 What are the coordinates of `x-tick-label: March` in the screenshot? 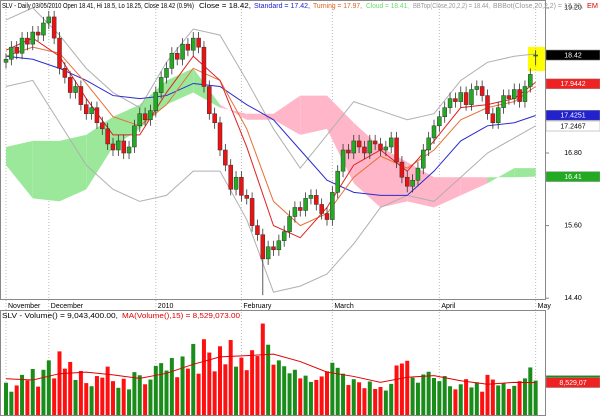 It's located at (344, 306).